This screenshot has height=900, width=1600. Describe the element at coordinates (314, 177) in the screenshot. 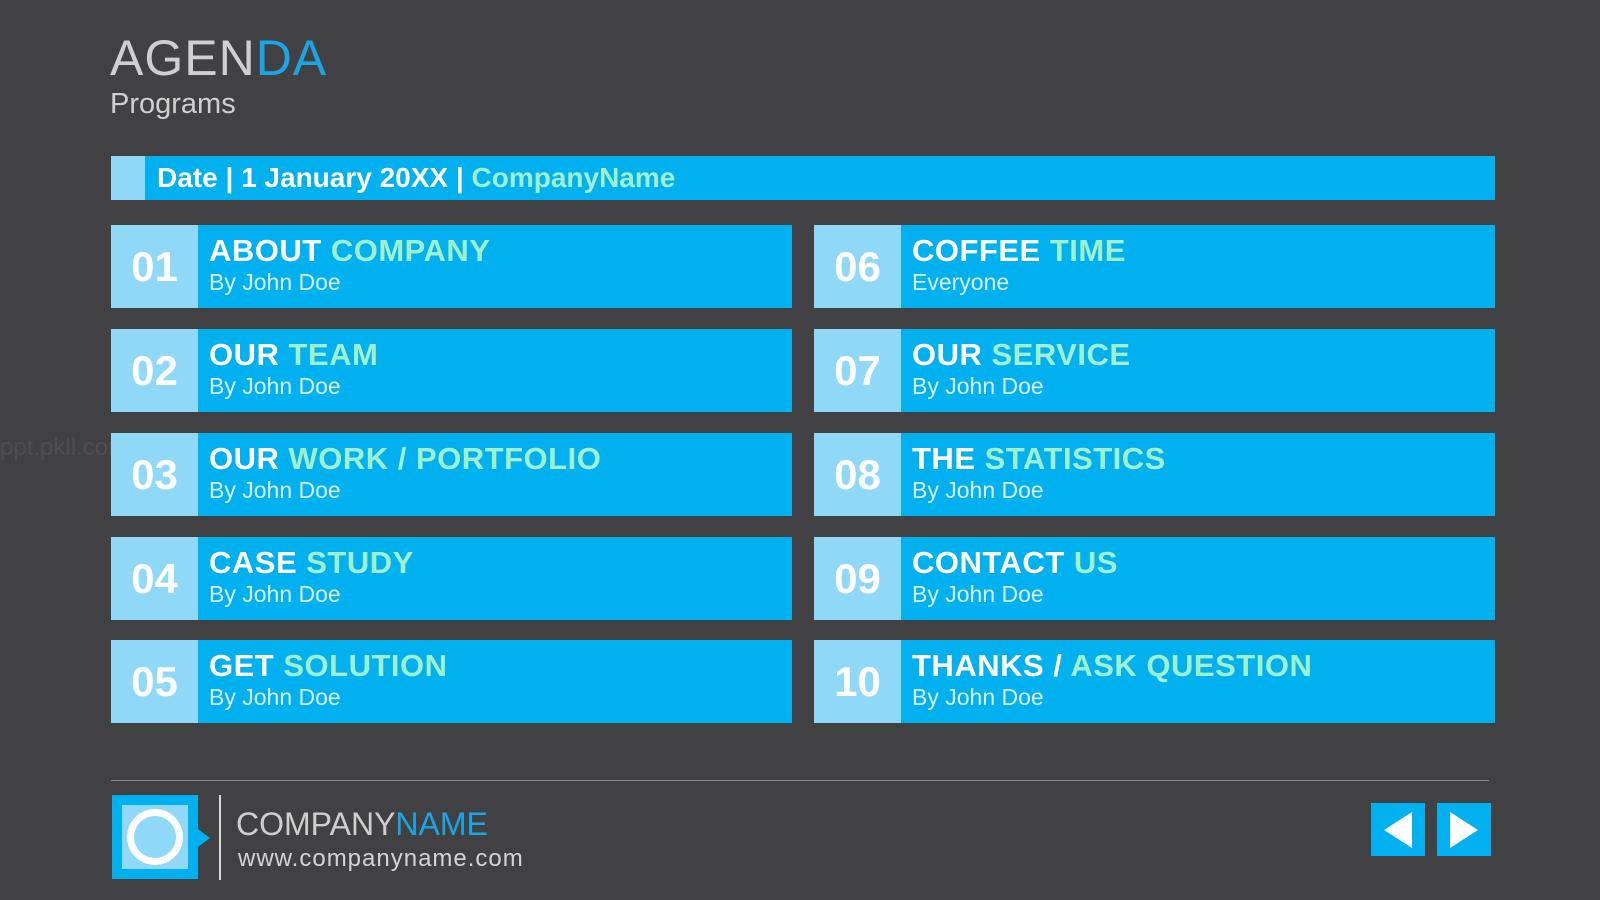

I see `date-text: Date | 1 January 20XX |` at that location.